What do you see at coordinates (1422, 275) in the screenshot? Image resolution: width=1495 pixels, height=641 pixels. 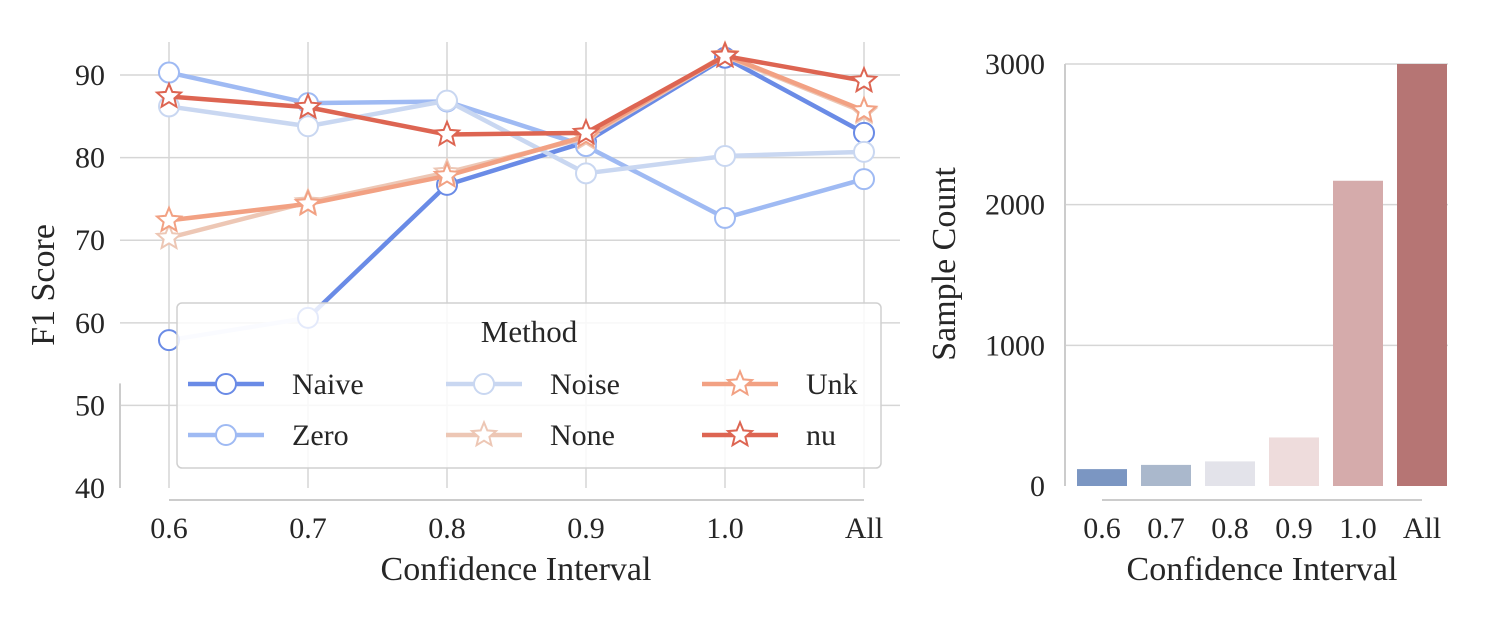 I see `bar-all` at bounding box center [1422, 275].